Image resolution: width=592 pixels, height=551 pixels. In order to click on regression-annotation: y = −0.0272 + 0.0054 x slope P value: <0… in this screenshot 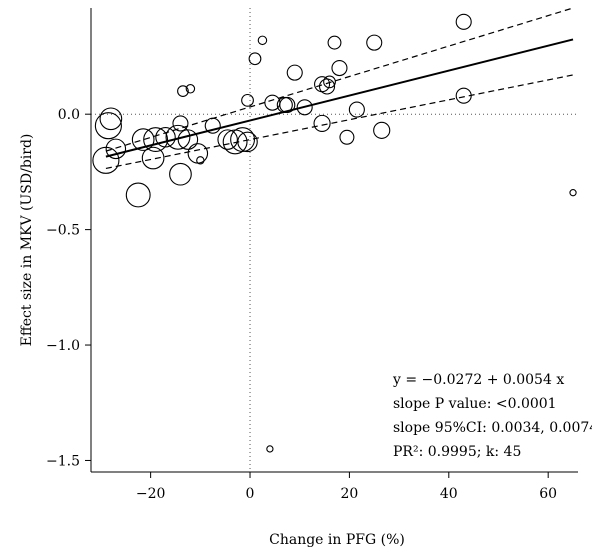, I will do `click(492, 416)`.